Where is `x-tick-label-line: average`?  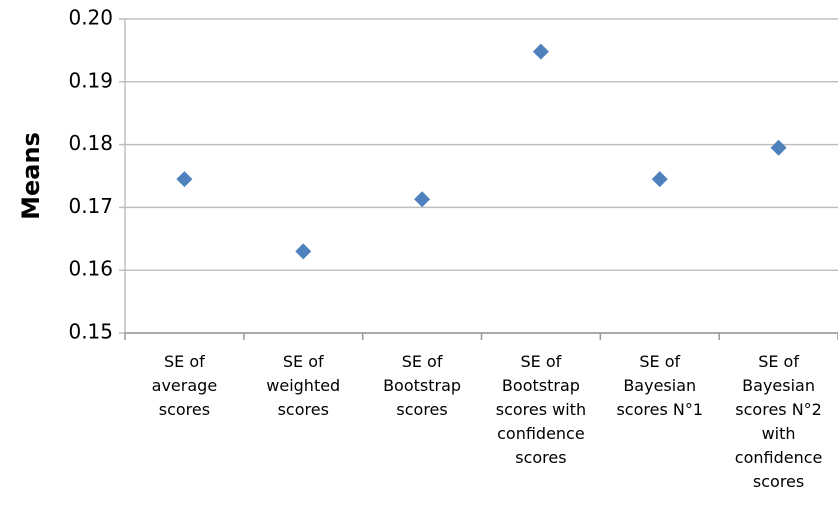 x-tick-label-line: average is located at coordinates (185, 385).